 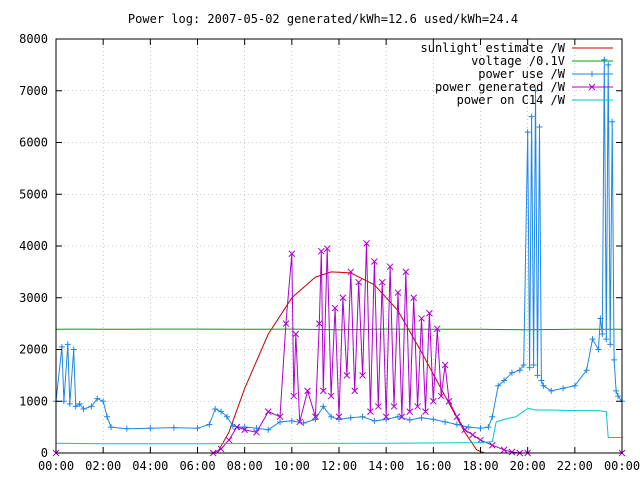 What do you see at coordinates (33, 350) in the screenshot?
I see `y-tick-label: 2000` at bounding box center [33, 350].